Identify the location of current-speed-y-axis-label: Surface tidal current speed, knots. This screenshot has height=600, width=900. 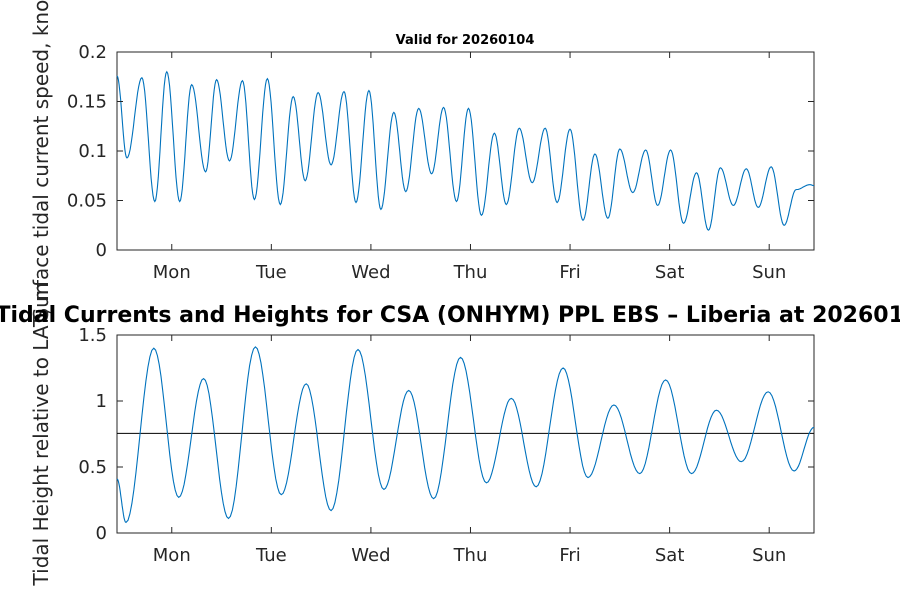
(41, 160).